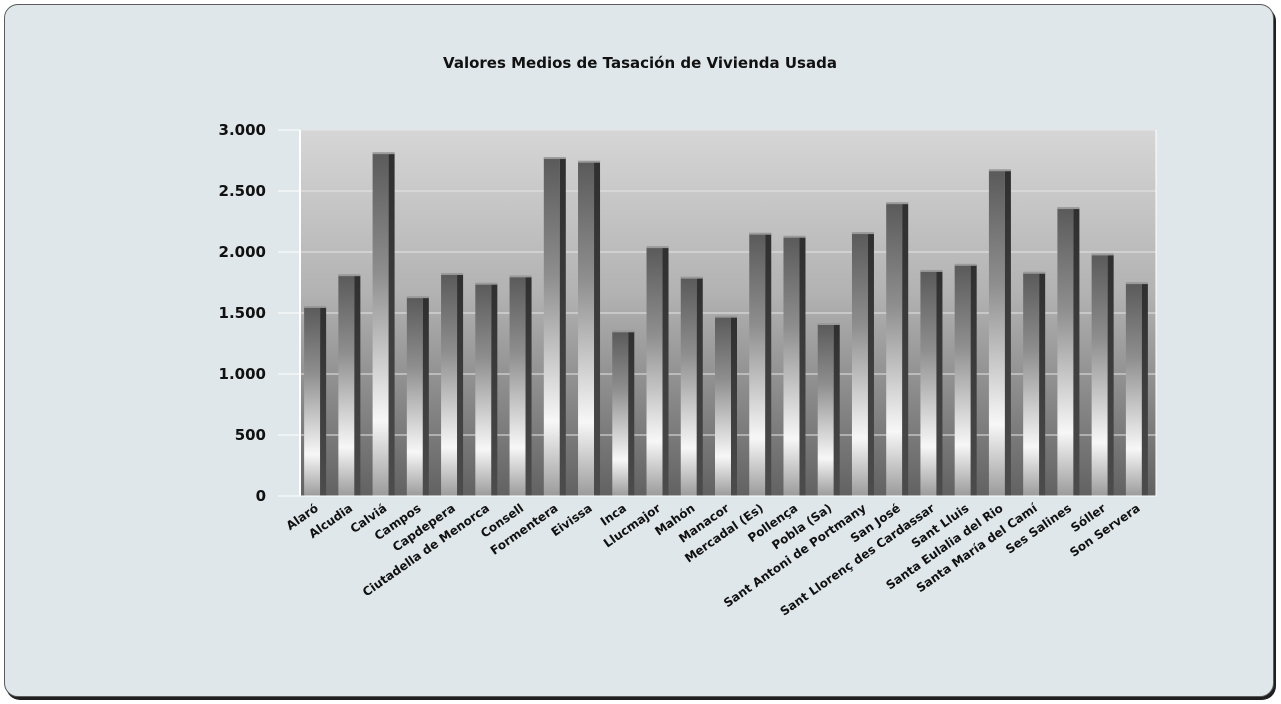 The height and width of the screenshot is (704, 1281). I want to click on y-tick-label: 2.000, so click(242, 252).